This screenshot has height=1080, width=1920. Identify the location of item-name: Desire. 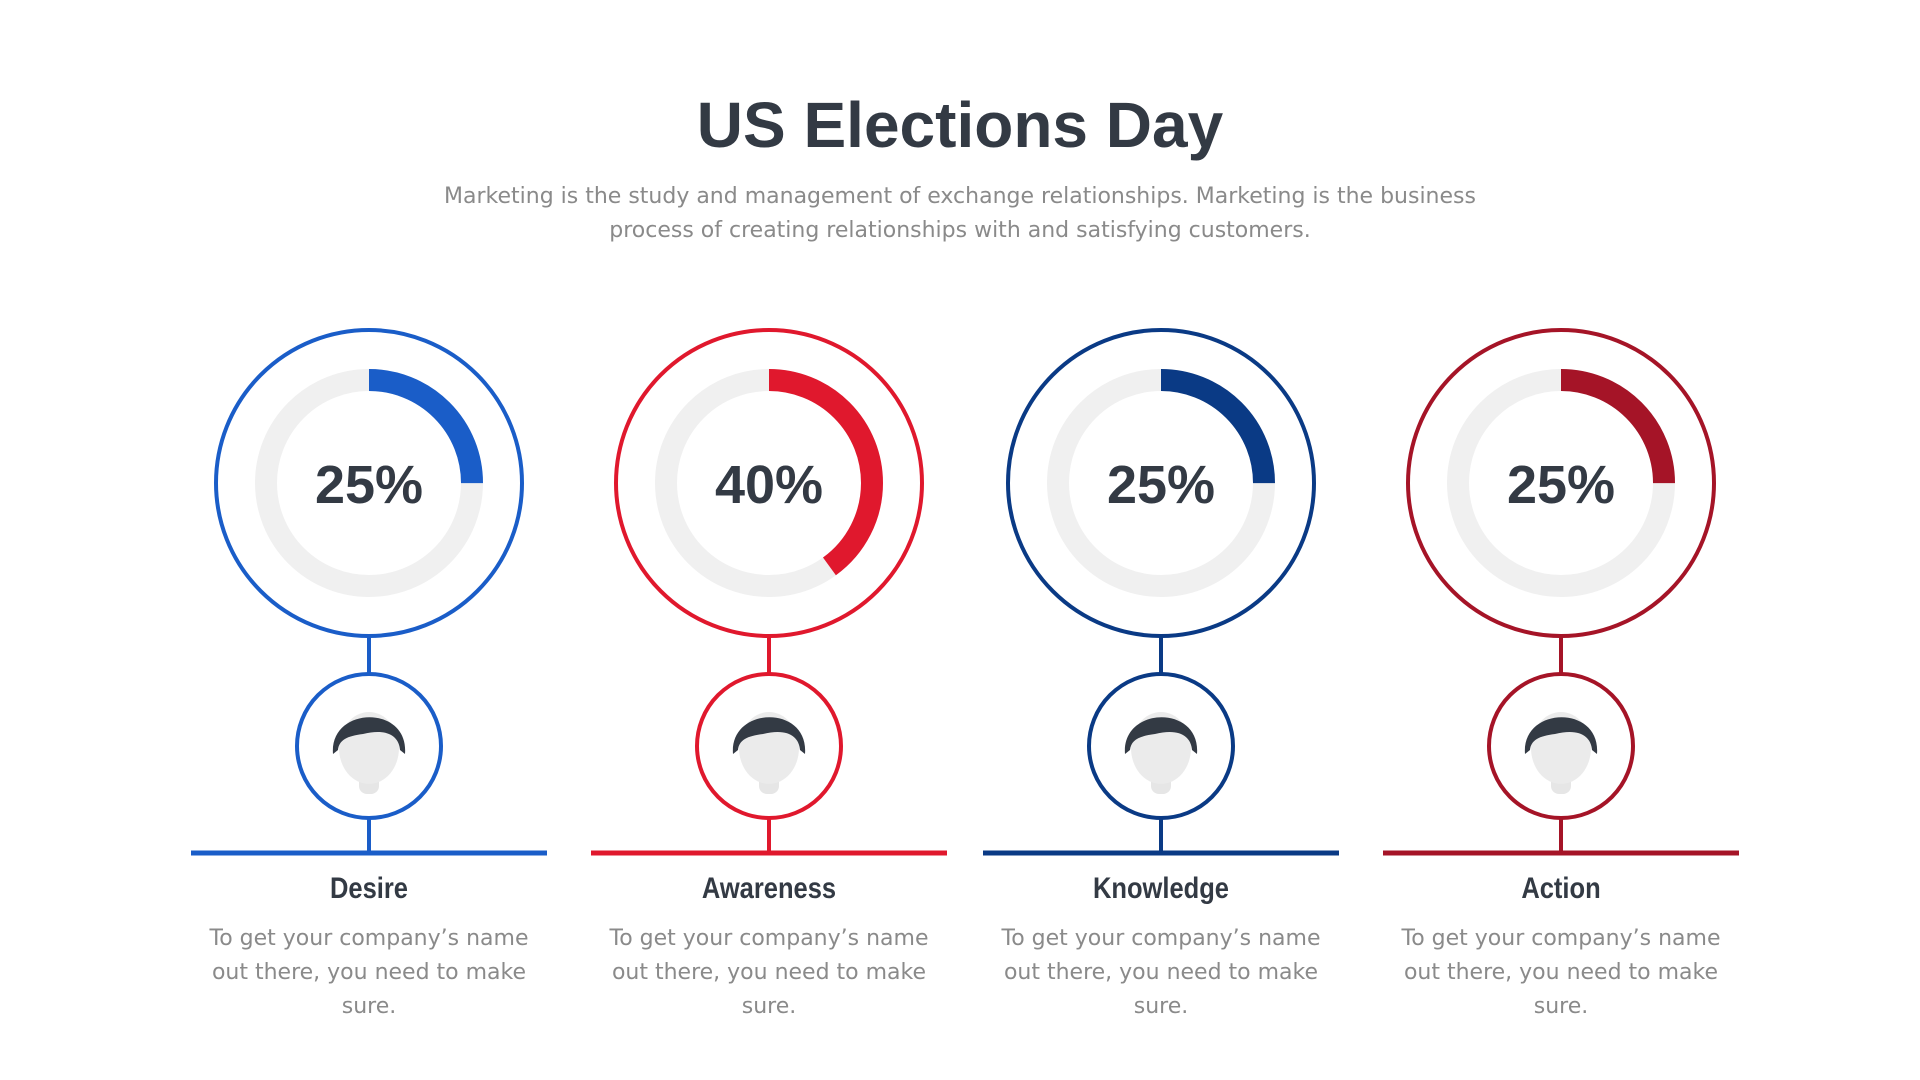
(369, 888).